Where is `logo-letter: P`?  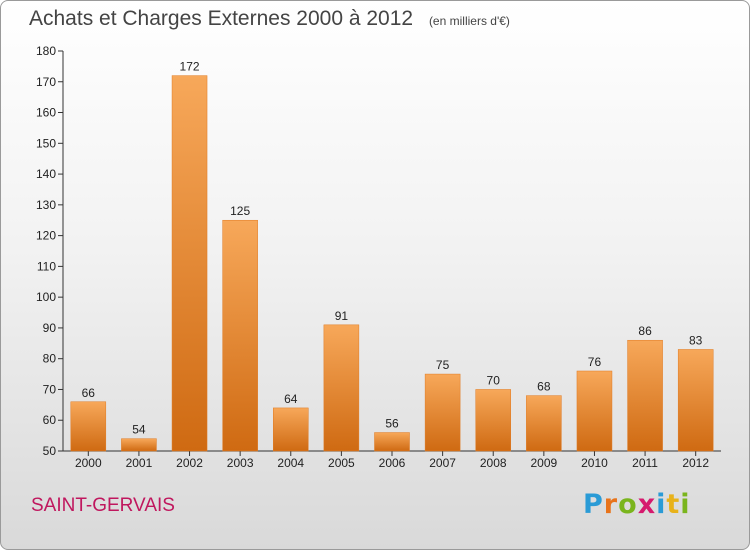 logo-letter: P is located at coordinates (593, 504).